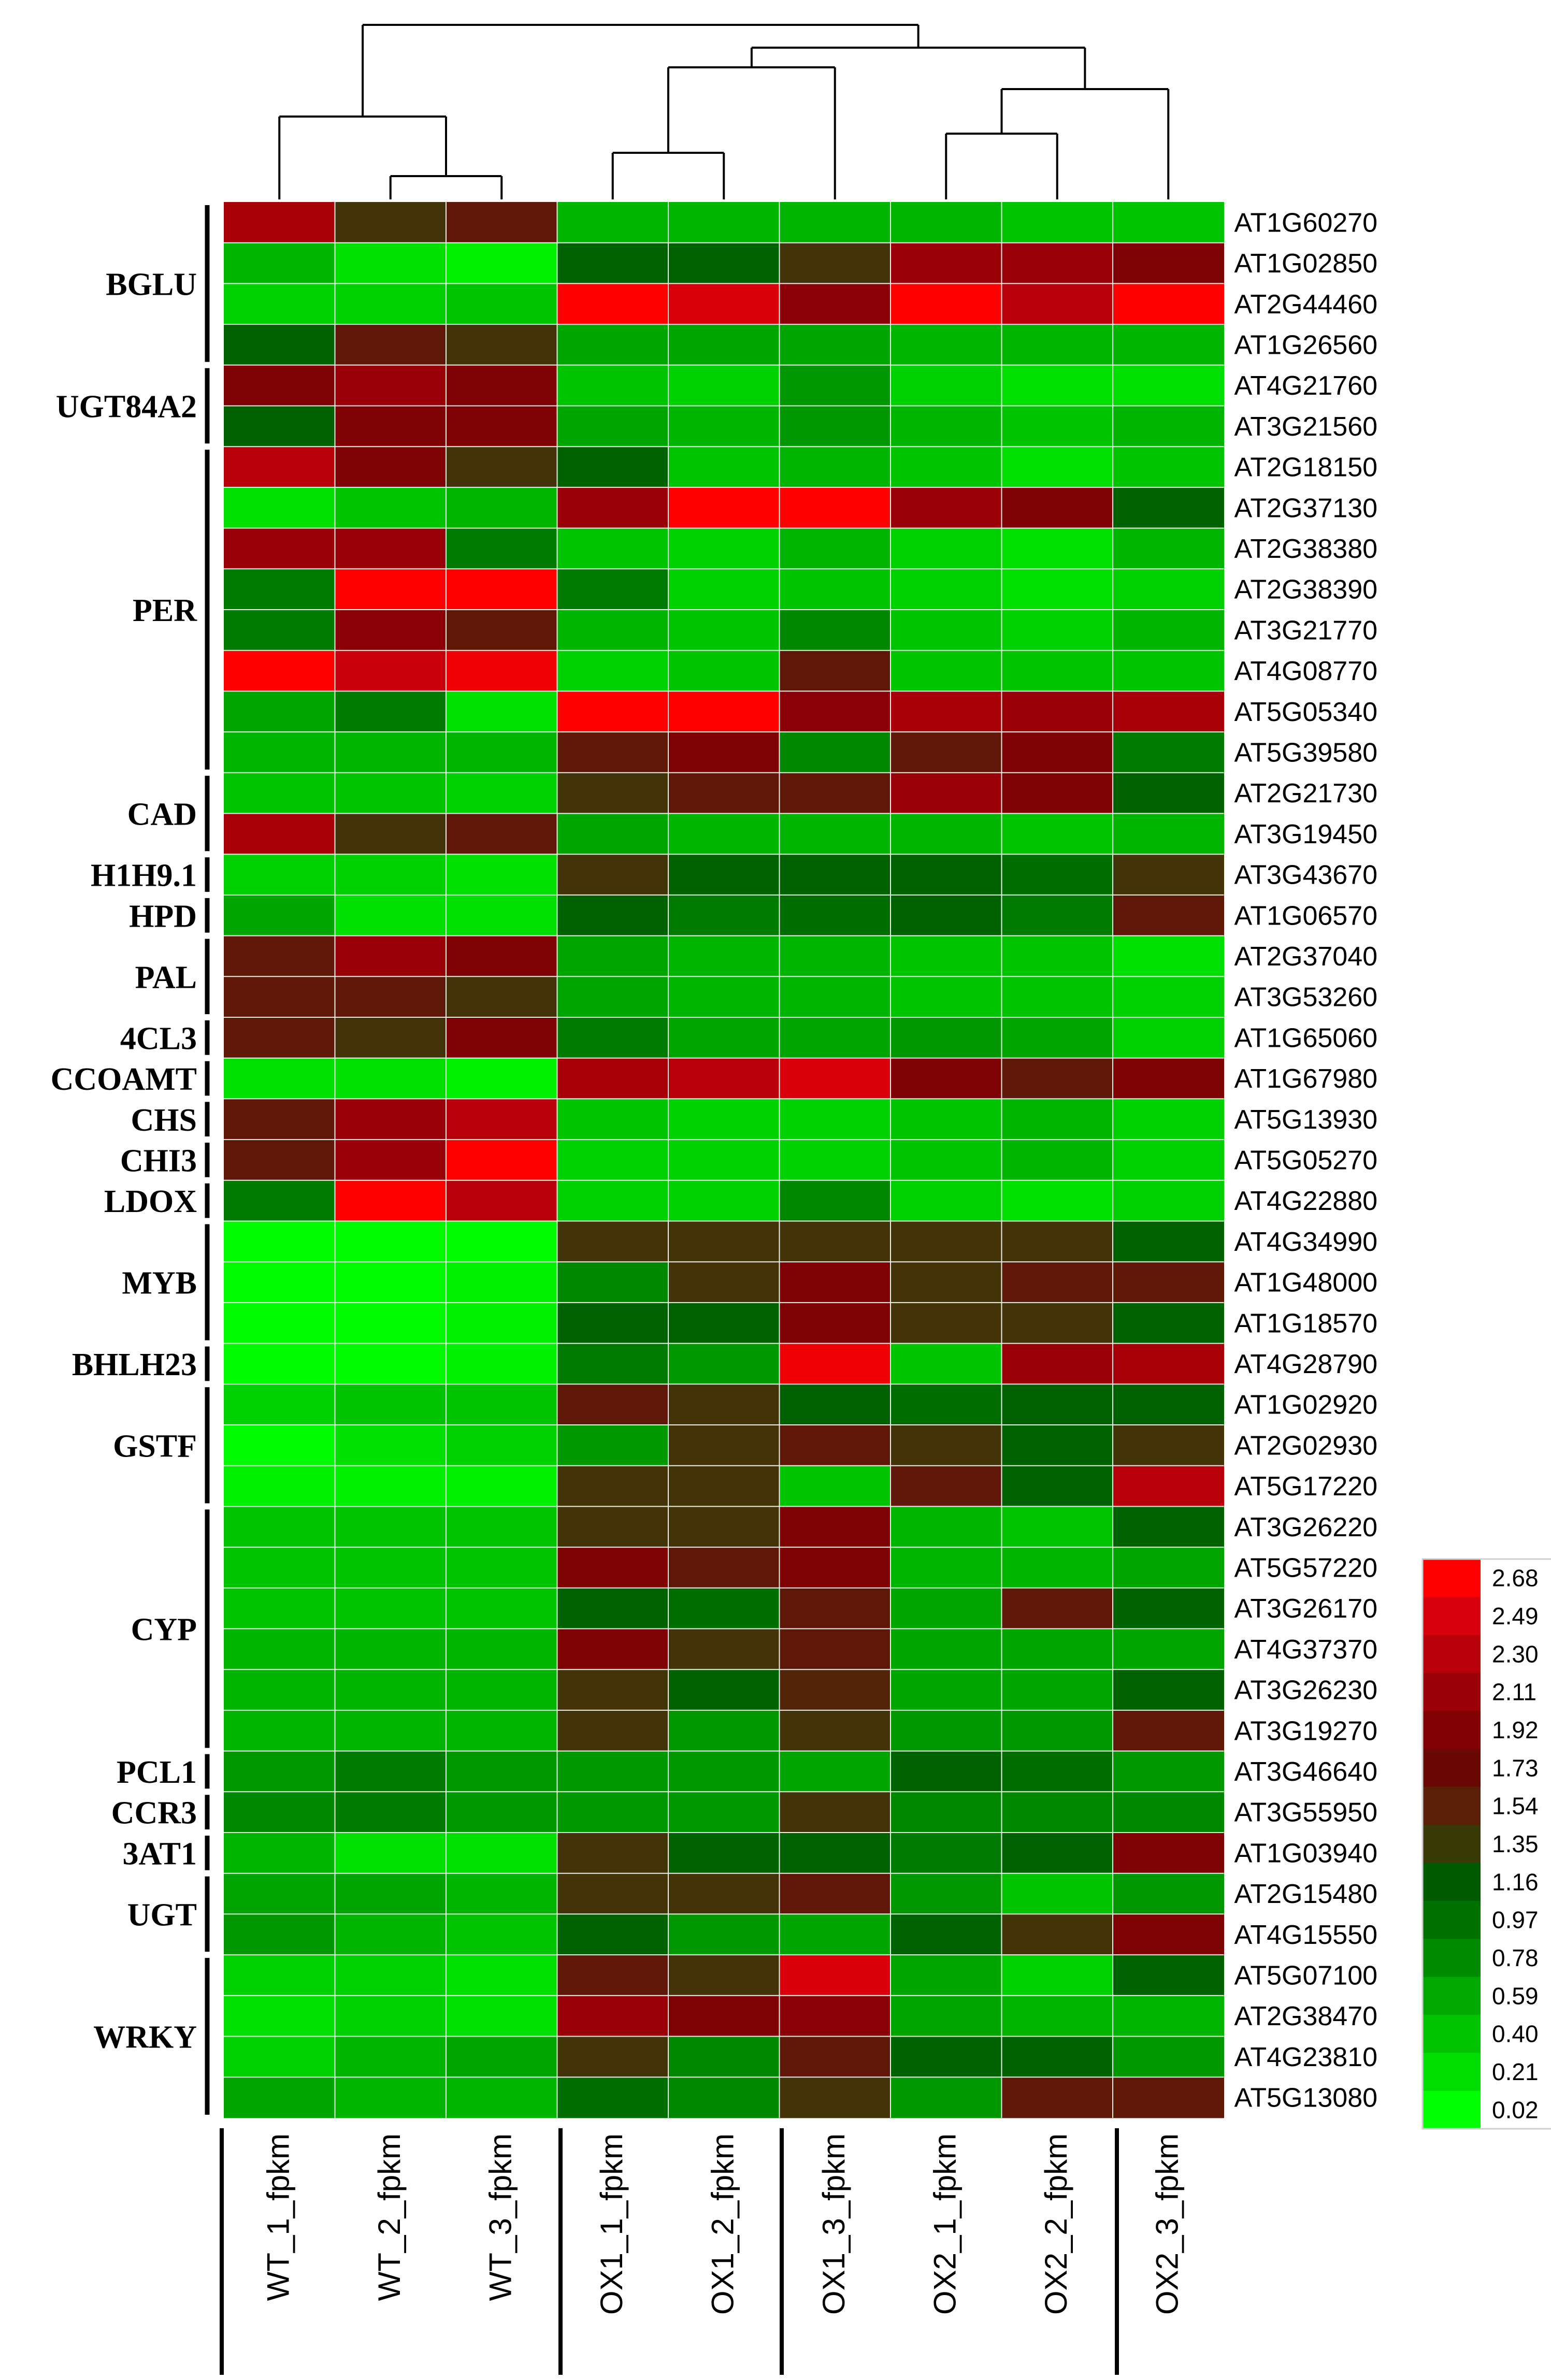 The width and height of the screenshot is (1551, 2380). What do you see at coordinates (1306, 1731) in the screenshot?
I see `row-label: AT3G19270` at bounding box center [1306, 1731].